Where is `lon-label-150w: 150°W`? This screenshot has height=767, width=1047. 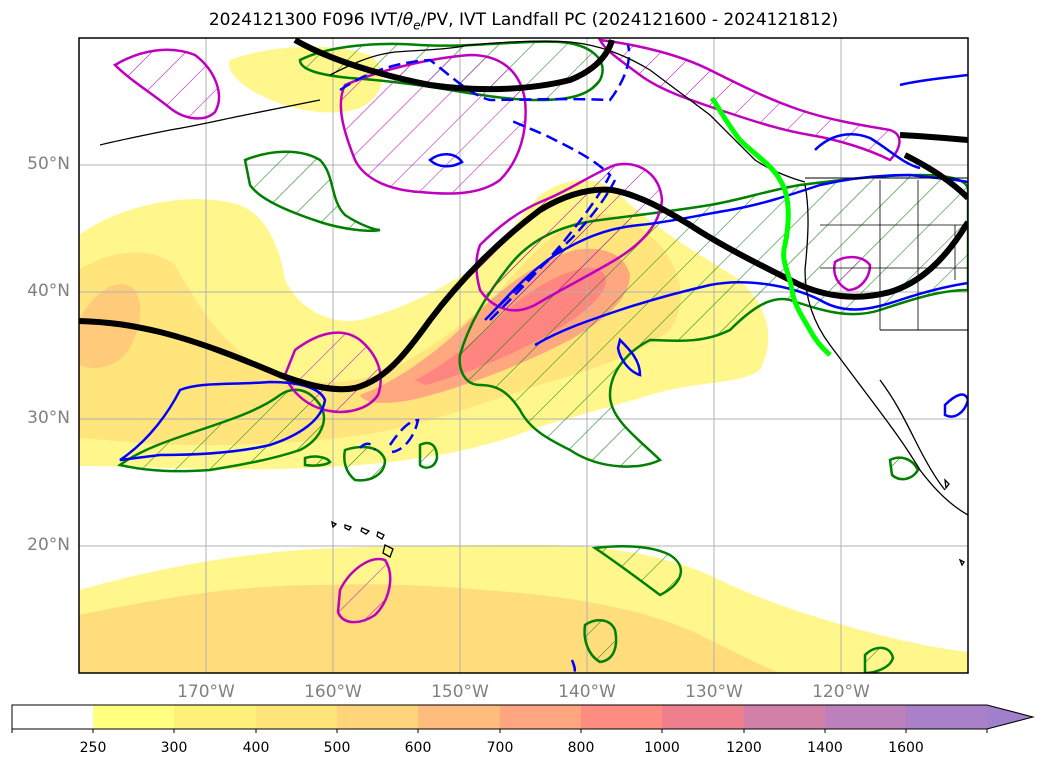
lon-label-150w: 150°W is located at coordinates (460, 692).